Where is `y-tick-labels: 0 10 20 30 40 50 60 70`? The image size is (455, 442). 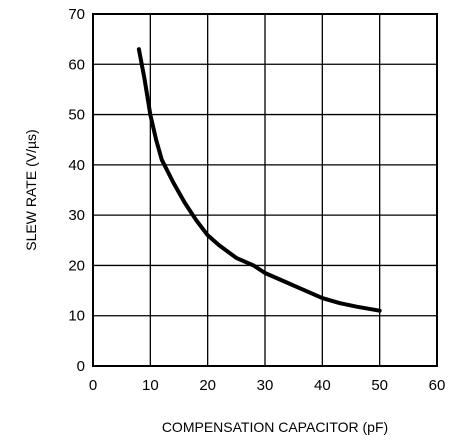 y-tick-labels: 0 10 20 30 40 50 60 70 is located at coordinates (76, 190).